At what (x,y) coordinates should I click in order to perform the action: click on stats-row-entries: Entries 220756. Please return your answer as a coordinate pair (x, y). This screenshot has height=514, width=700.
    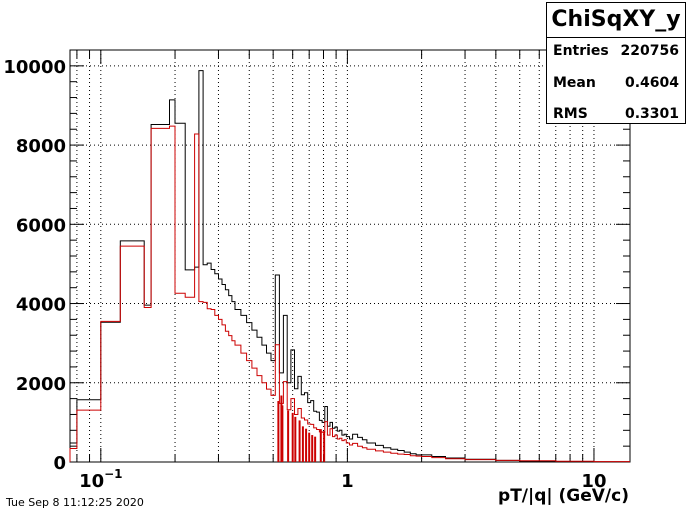
    Looking at the image, I should click on (616, 51).